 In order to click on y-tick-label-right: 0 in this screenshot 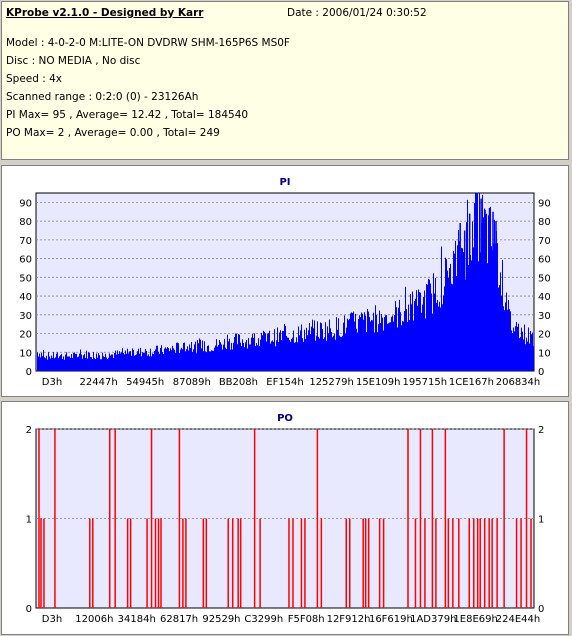, I will do `click(541, 372)`.